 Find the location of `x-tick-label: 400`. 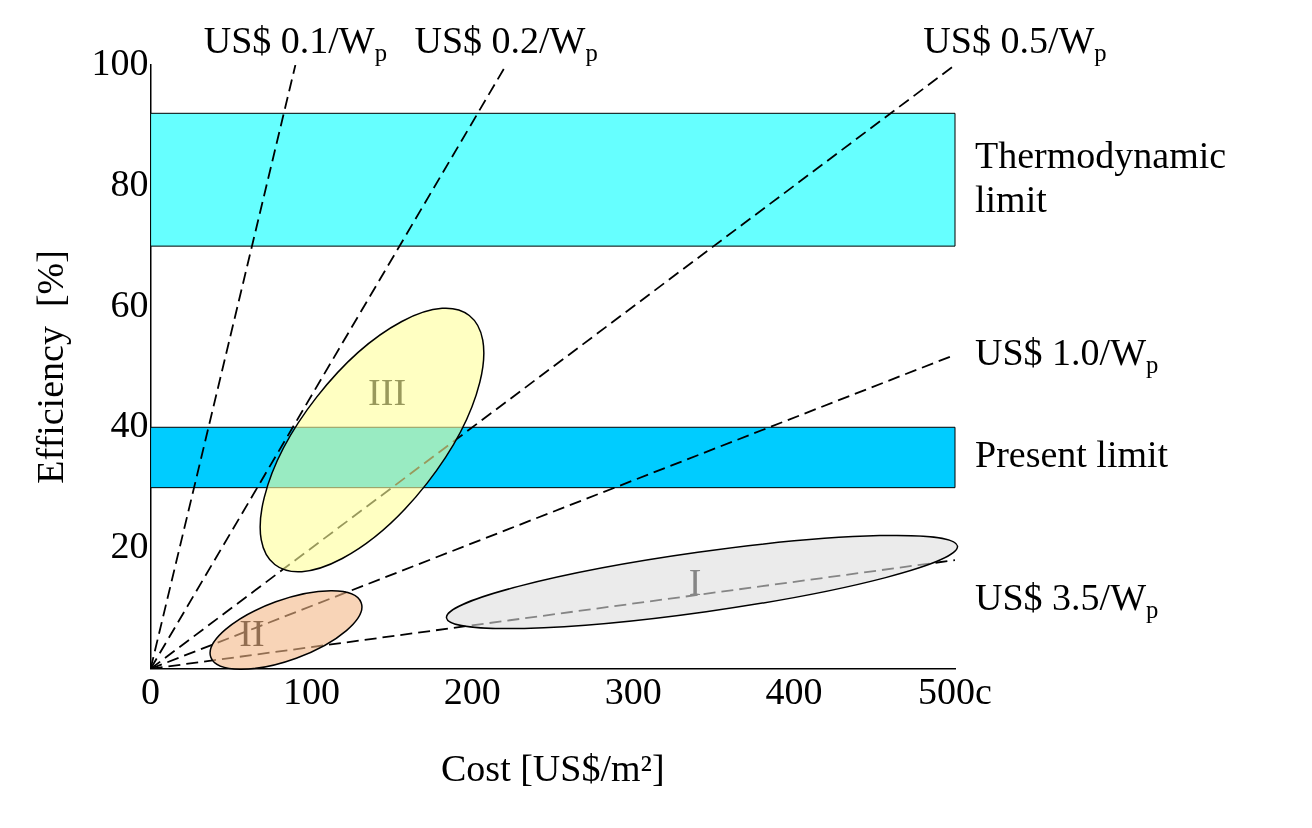

x-tick-label: 400 is located at coordinates (794, 690).